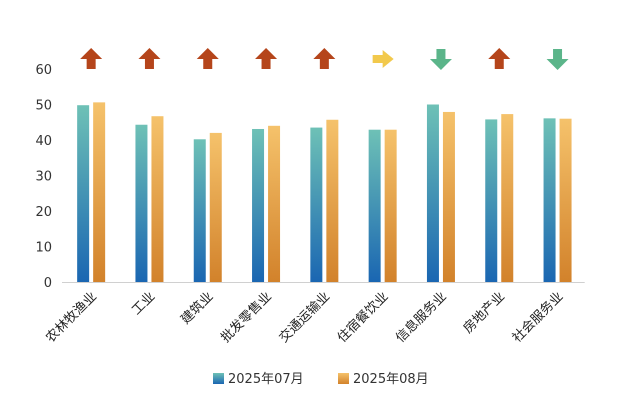 The width and height of the screenshot is (620, 417). Describe the element at coordinates (304, 317) in the screenshot. I see `x-category-label: 交通运输业` at that location.